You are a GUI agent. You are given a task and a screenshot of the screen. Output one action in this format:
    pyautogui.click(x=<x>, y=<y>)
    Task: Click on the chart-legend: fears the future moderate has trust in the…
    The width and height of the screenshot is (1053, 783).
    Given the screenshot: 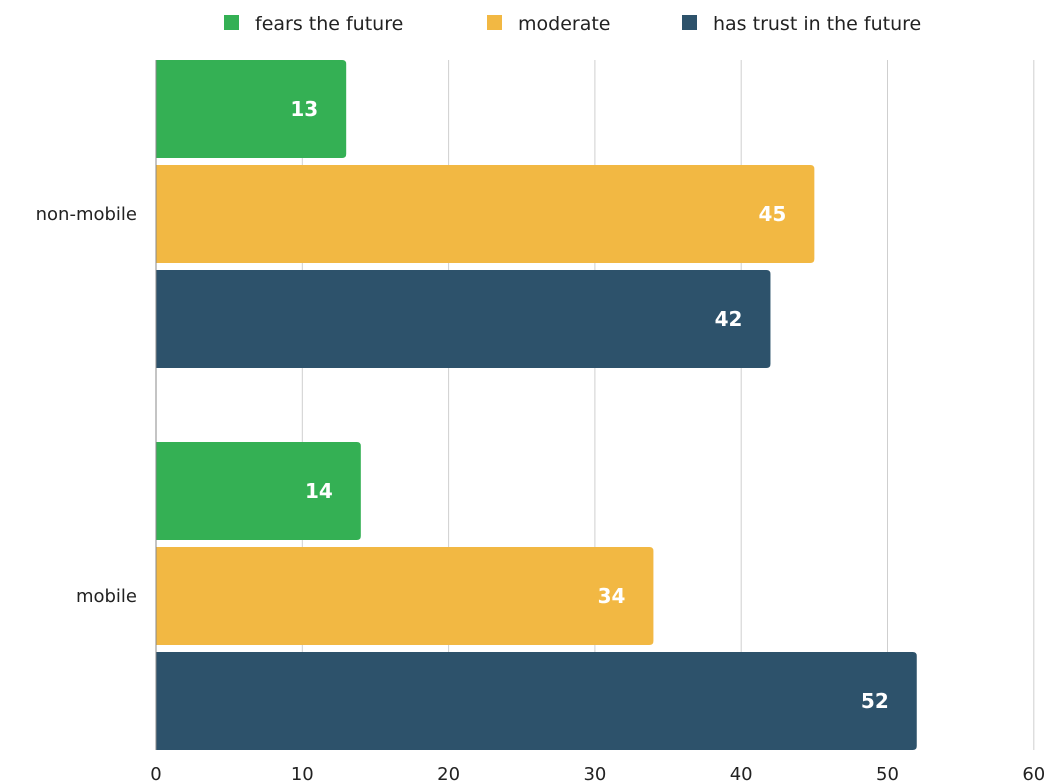 What is the action you would take?
    pyautogui.click(x=572, y=24)
    